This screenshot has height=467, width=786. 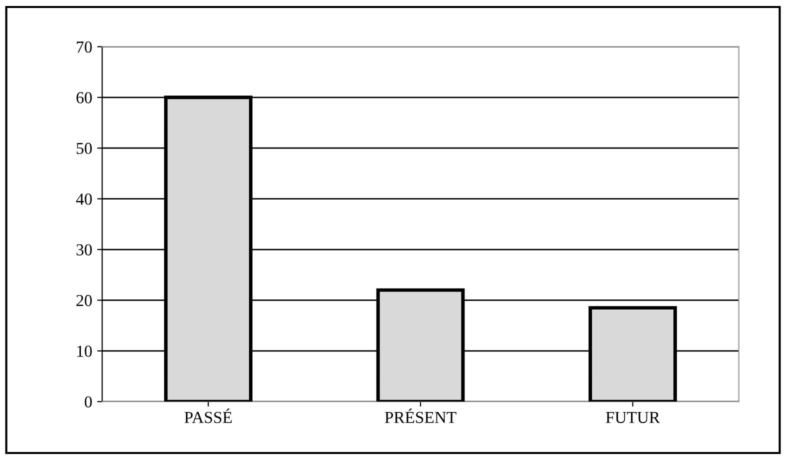 What do you see at coordinates (420, 416) in the screenshot?
I see `x-tick-label: PRÉSENT` at bounding box center [420, 416].